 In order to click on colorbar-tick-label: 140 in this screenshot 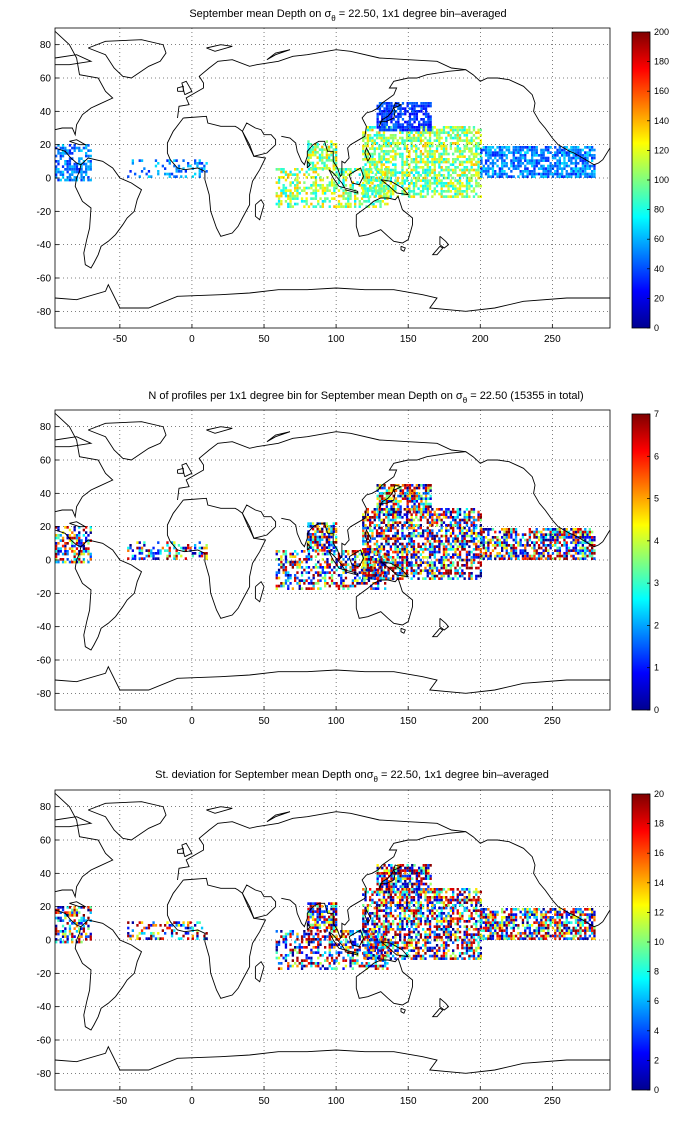, I will do `click(661, 121)`.